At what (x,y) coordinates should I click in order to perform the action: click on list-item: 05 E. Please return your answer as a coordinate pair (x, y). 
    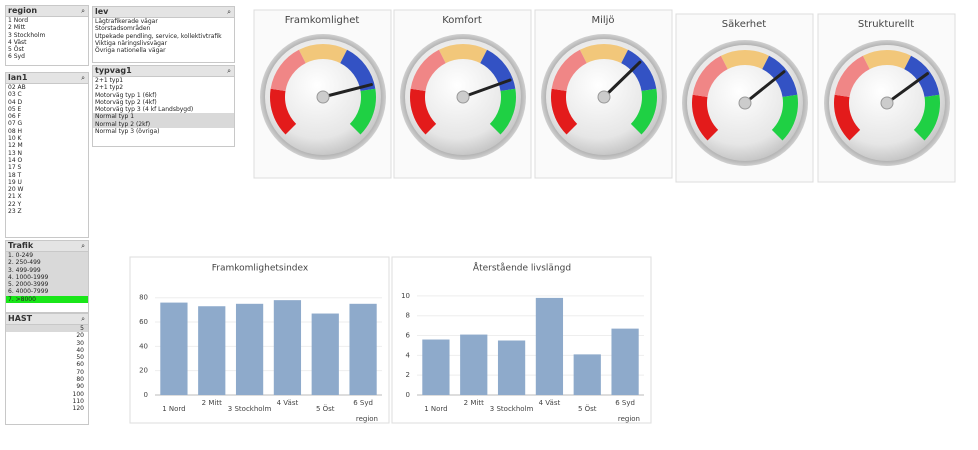
    Looking at the image, I should click on (15, 109).